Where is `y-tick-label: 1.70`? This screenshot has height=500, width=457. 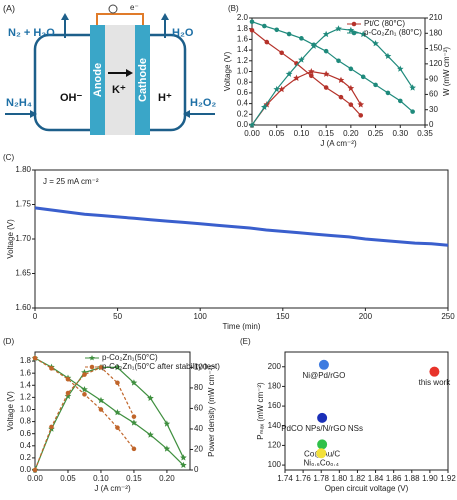
y-tick-label: 1.70 is located at coordinates (23, 238).